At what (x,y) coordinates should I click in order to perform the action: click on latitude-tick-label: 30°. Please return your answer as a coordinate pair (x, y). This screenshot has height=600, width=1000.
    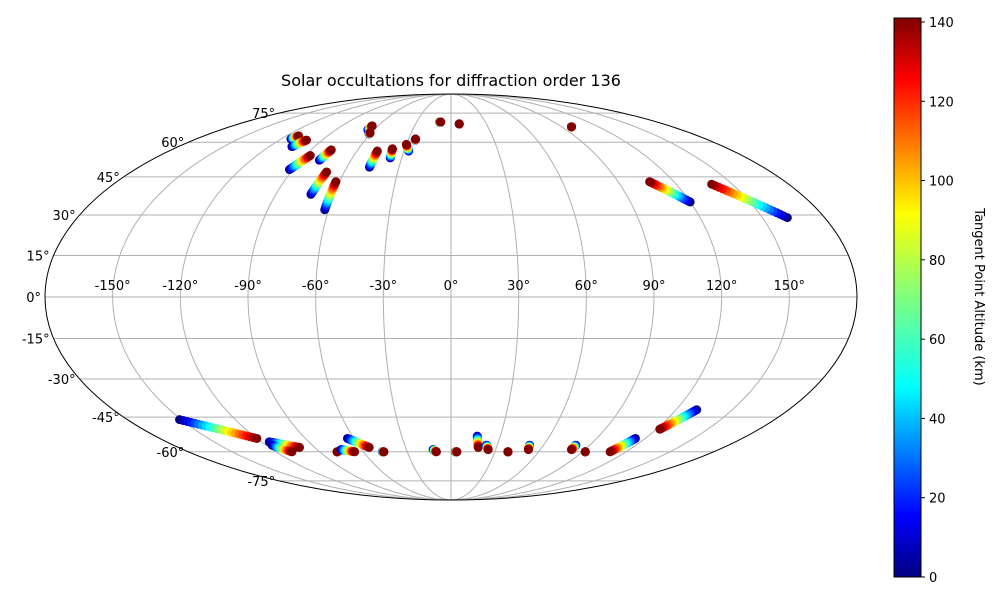
    Looking at the image, I should click on (64, 216).